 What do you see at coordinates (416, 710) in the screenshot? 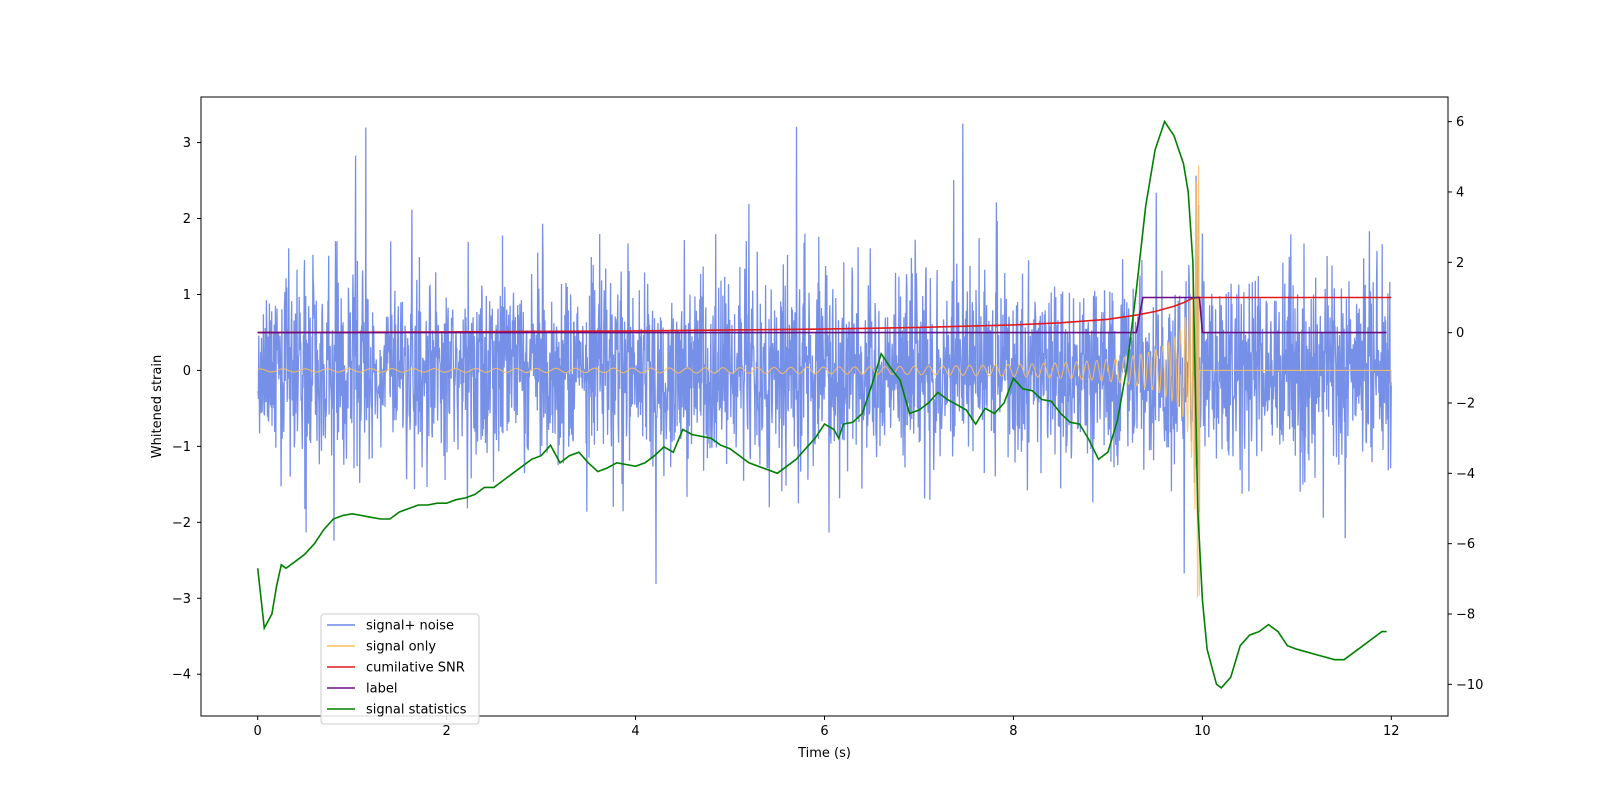
I see `legend-label: signal statistics` at bounding box center [416, 710].